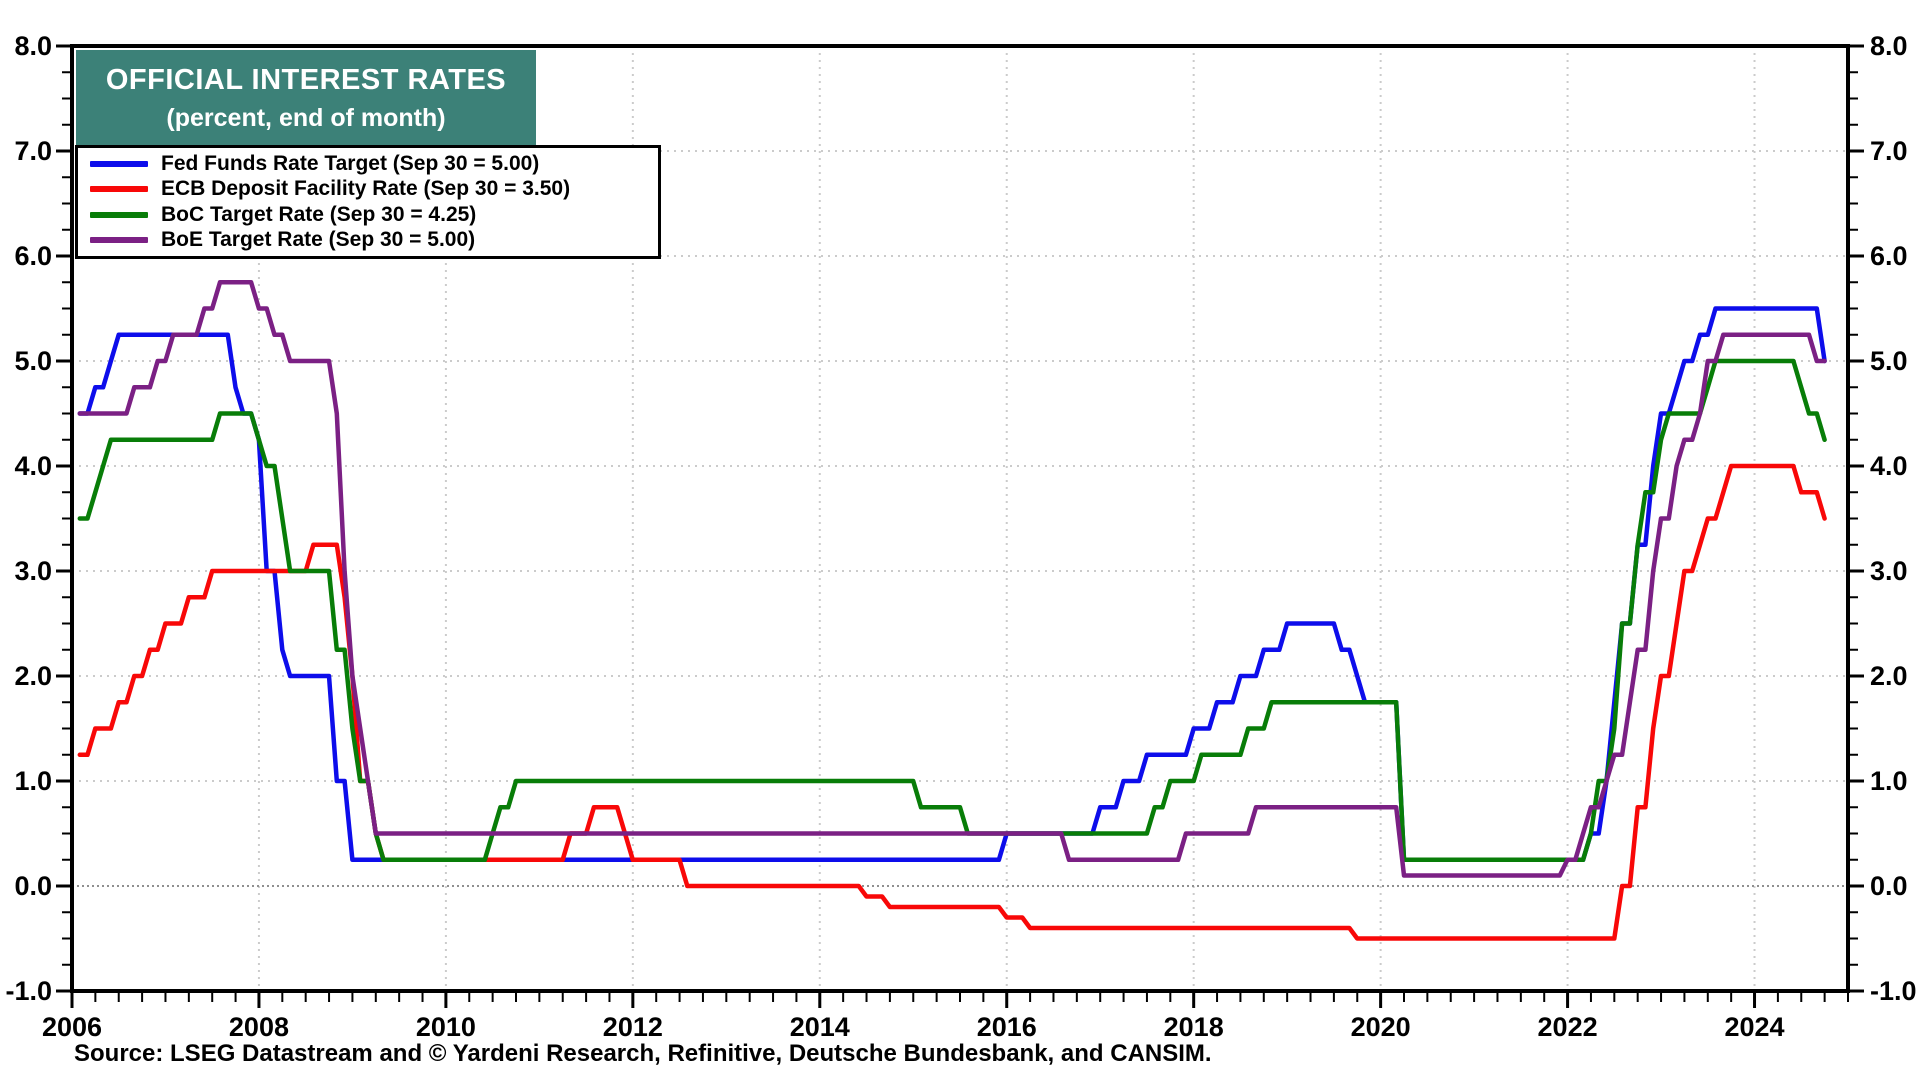 This screenshot has width=1920, height=1080. I want to click on legend-item-boc: BoC Target Rate (Sep 30 = 4.25), so click(371, 215).